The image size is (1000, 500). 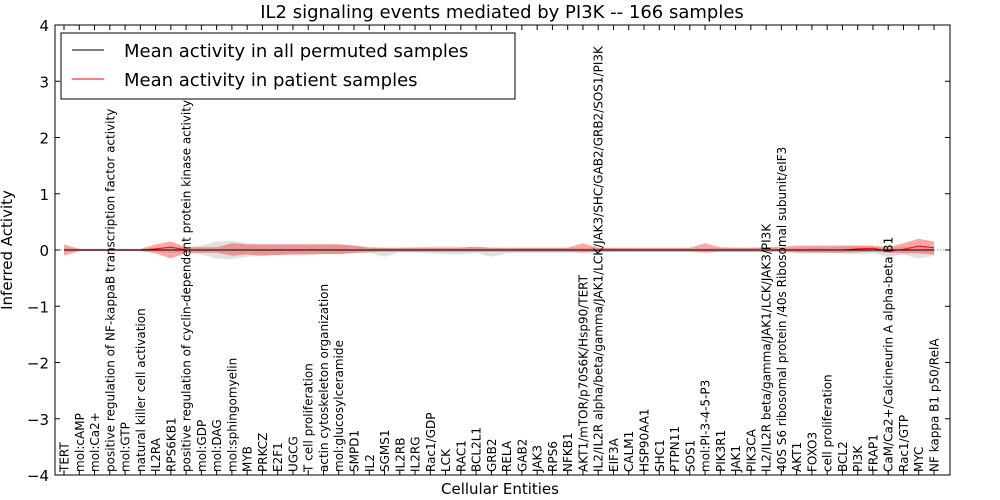 I want to click on y-tick-label: −1, so click(x=38, y=307).